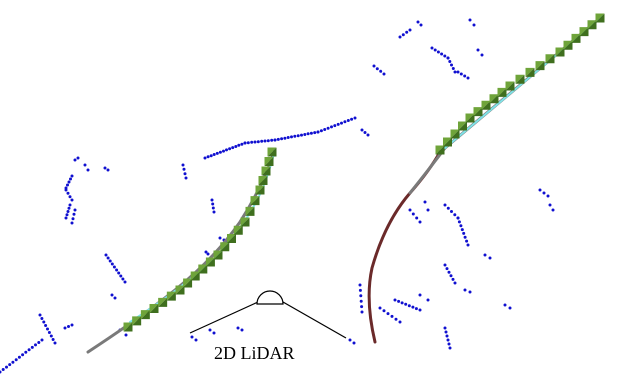 The height and width of the screenshot is (379, 621). What do you see at coordinates (314, 320) in the screenshot?
I see `sensor-fov-right-line` at bounding box center [314, 320].